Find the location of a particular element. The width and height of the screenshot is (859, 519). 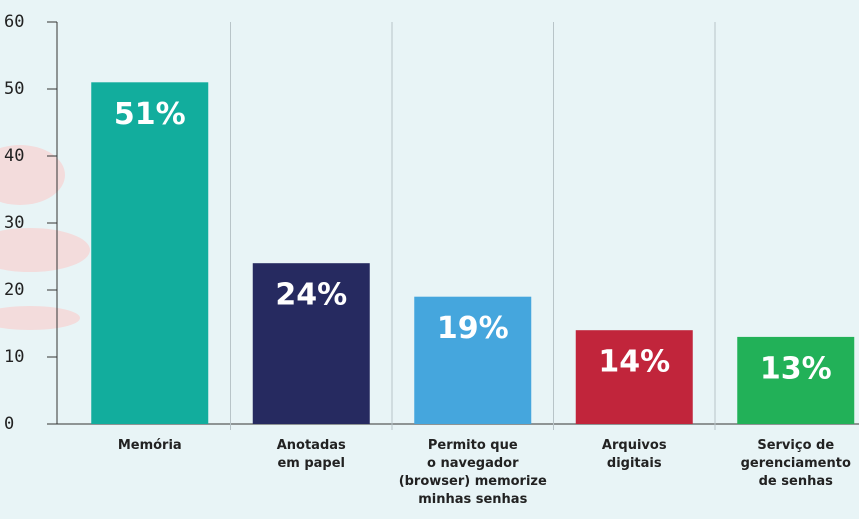

y-tick-label: 40 is located at coordinates (14, 156).